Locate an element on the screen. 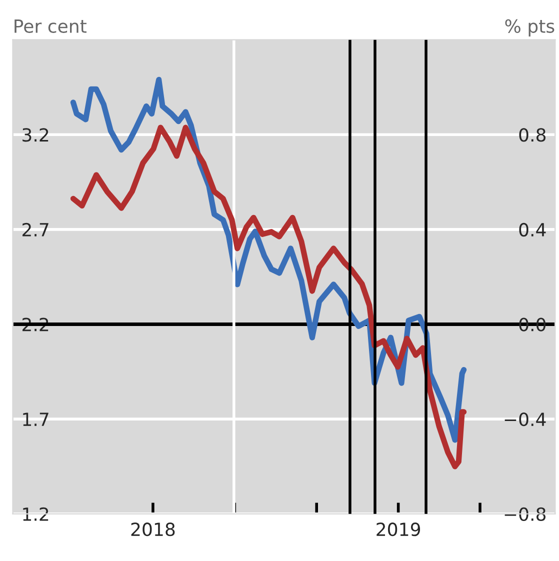  y2-tick-label: 0.4 is located at coordinates (532, 229).